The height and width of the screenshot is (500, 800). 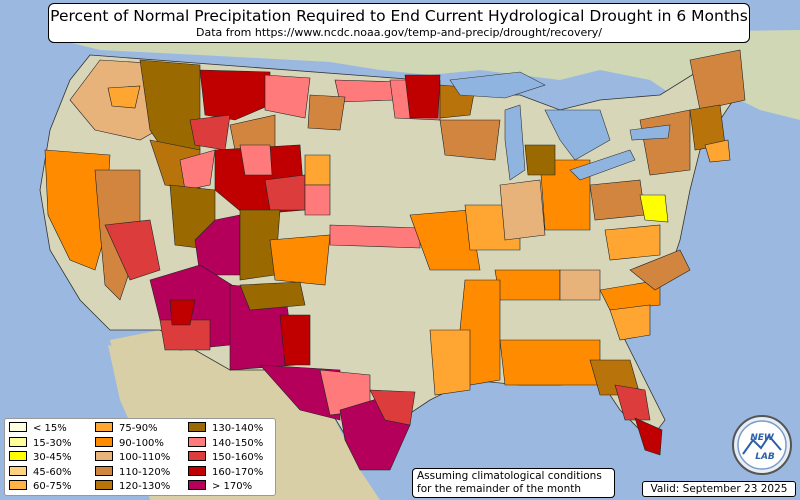 I want to click on legend-item: 150-160%, so click(x=225, y=457).